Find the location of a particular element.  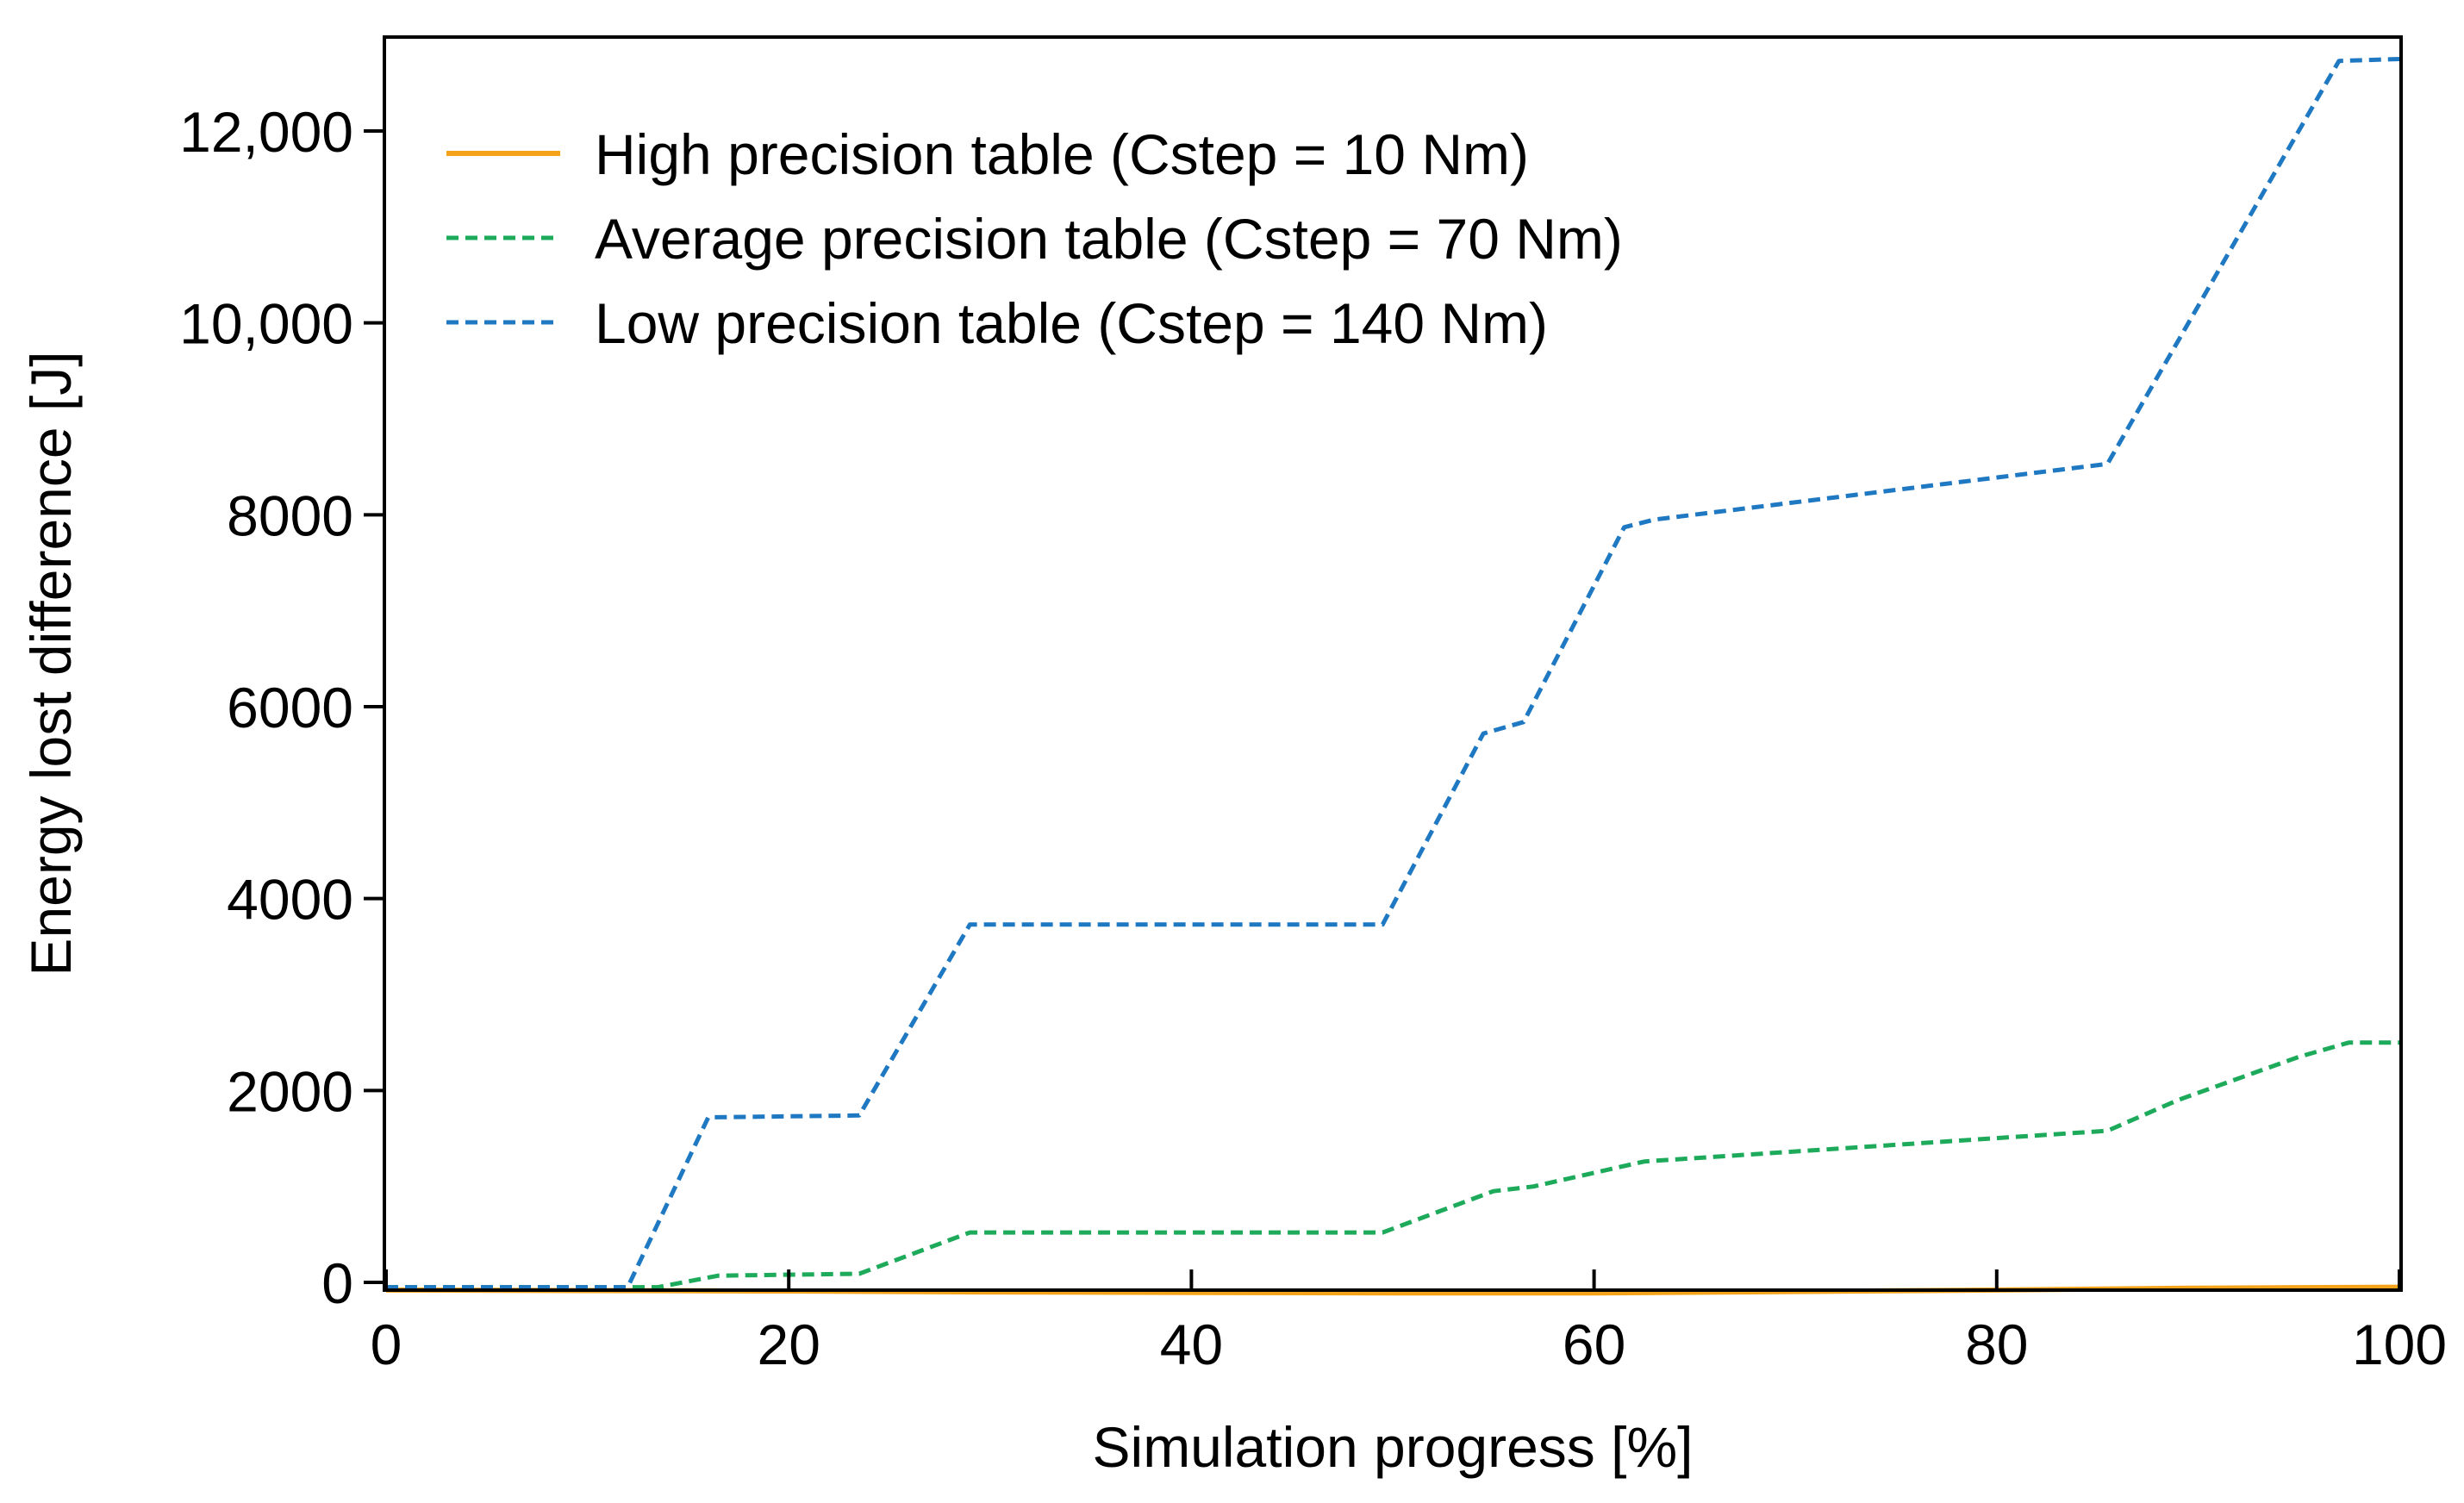

y-tick-label: 10,000 is located at coordinates (266, 324).